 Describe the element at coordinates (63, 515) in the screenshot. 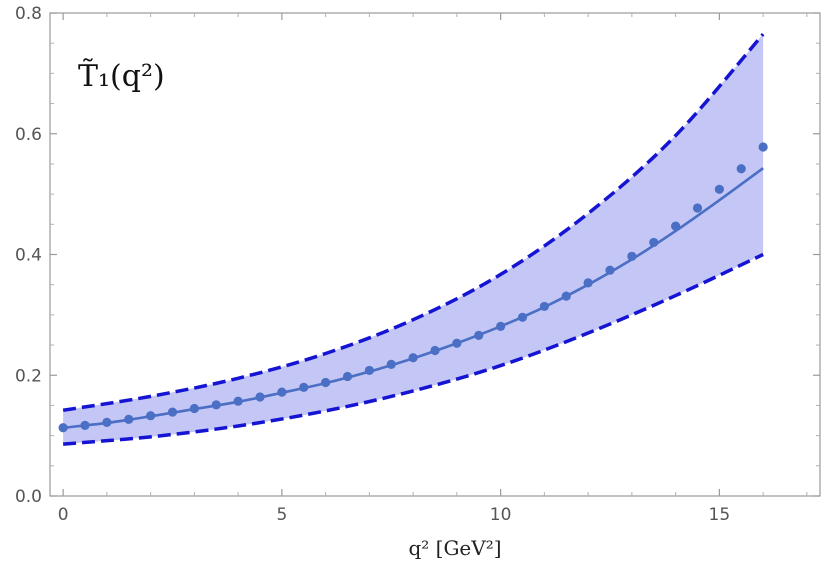

I see `x-tick-label: 0` at that location.